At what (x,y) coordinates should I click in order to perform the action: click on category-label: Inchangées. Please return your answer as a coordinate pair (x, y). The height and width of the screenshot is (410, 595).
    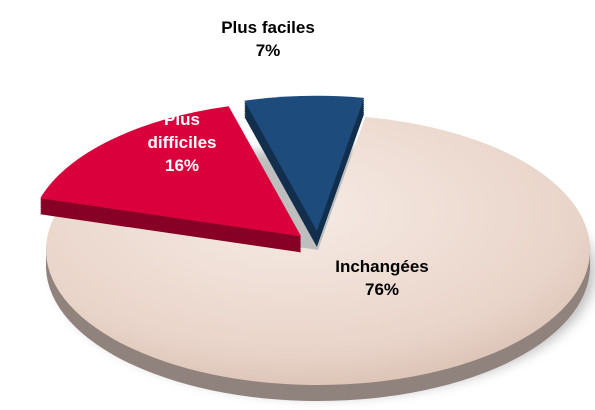
    Looking at the image, I should click on (382, 266).